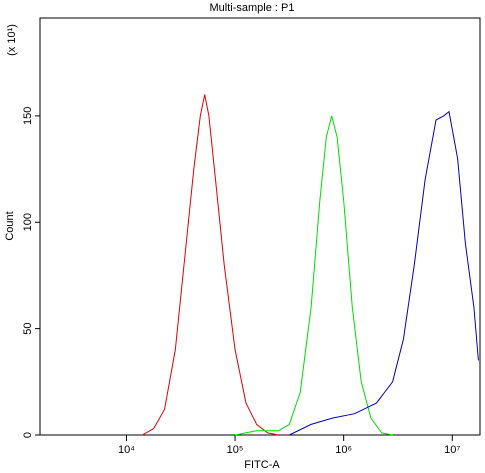 This screenshot has height=473, width=485. Describe the element at coordinates (252, 8) in the screenshot. I see `chart-title: Multi-sample : P1` at that location.